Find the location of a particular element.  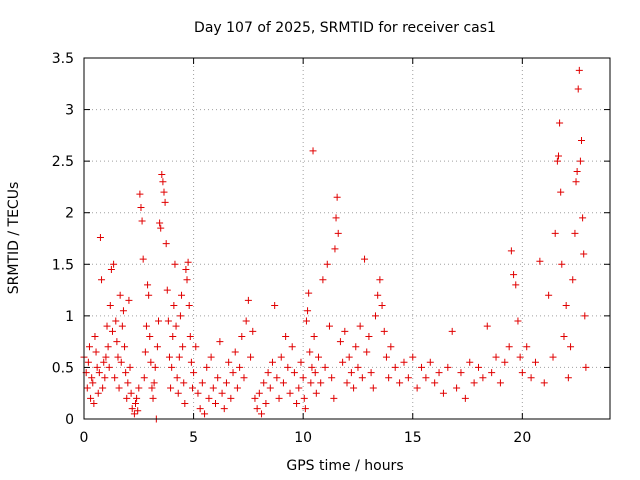

y-tick-label: 3.5 is located at coordinates (63, 59).